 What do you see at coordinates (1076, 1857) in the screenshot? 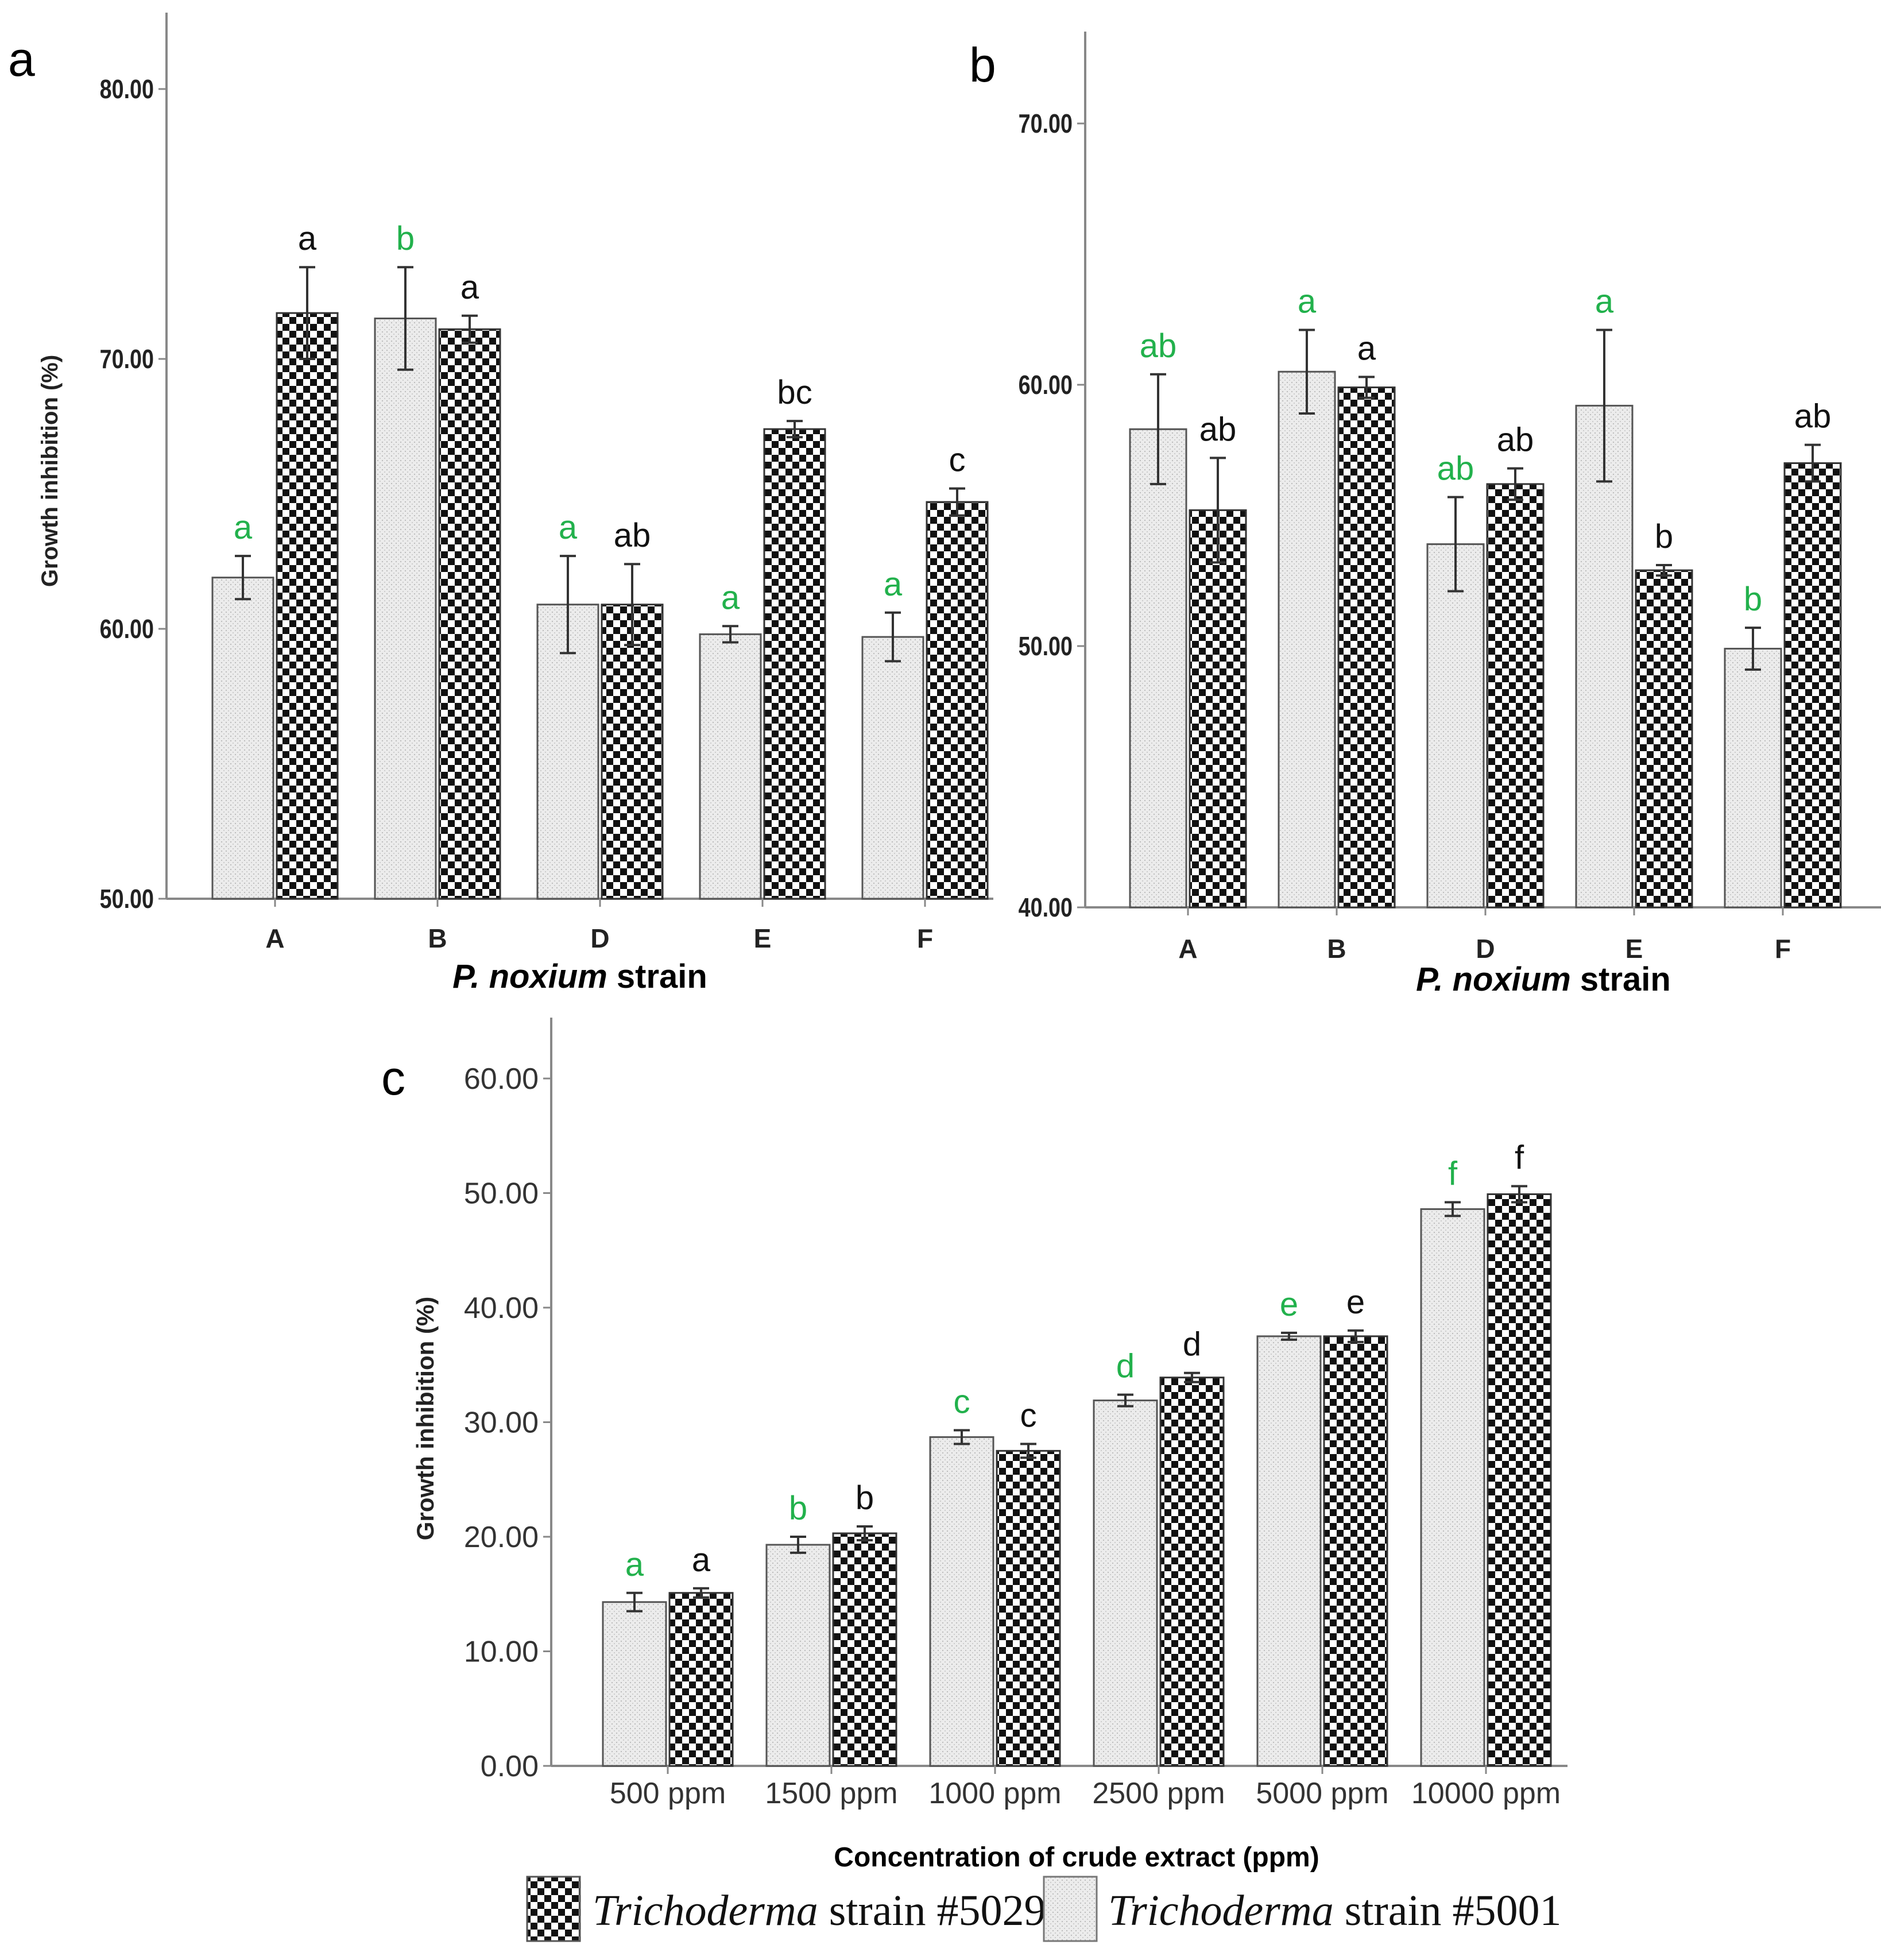
I see `x-axis-label: Concentration of crude extract (ppm)` at bounding box center [1076, 1857].